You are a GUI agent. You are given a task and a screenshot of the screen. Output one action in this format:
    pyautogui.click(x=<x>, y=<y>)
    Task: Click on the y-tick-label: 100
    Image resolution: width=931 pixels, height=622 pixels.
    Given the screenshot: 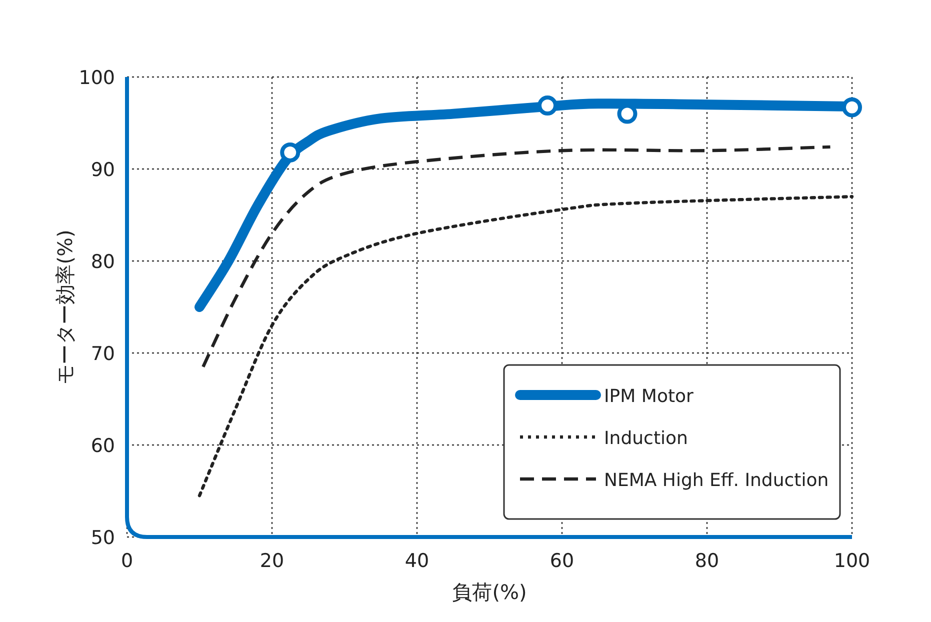 What is the action you would take?
    pyautogui.click(x=96, y=78)
    